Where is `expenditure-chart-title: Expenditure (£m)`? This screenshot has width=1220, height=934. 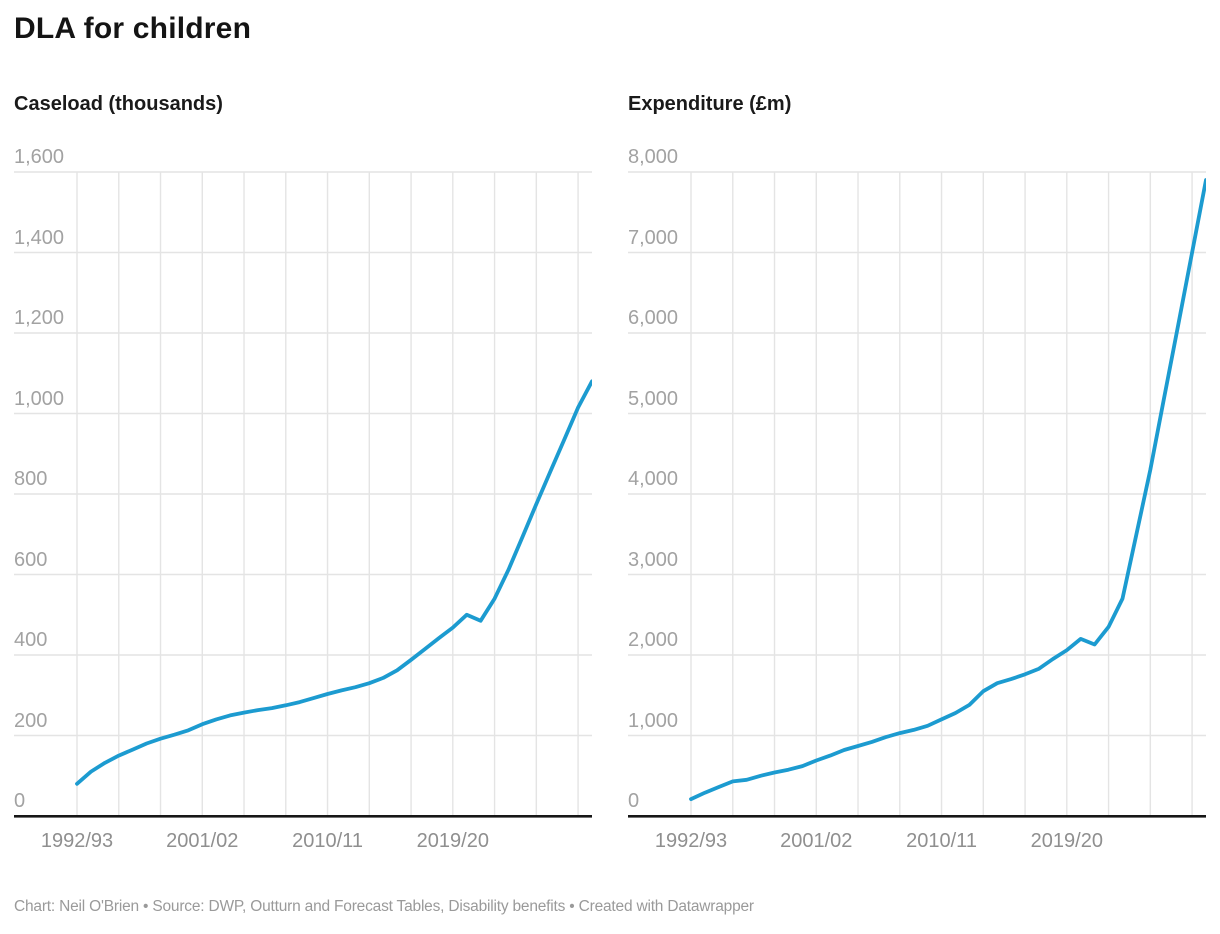 expenditure-chart-title: Expenditure (£m) is located at coordinates (710, 104).